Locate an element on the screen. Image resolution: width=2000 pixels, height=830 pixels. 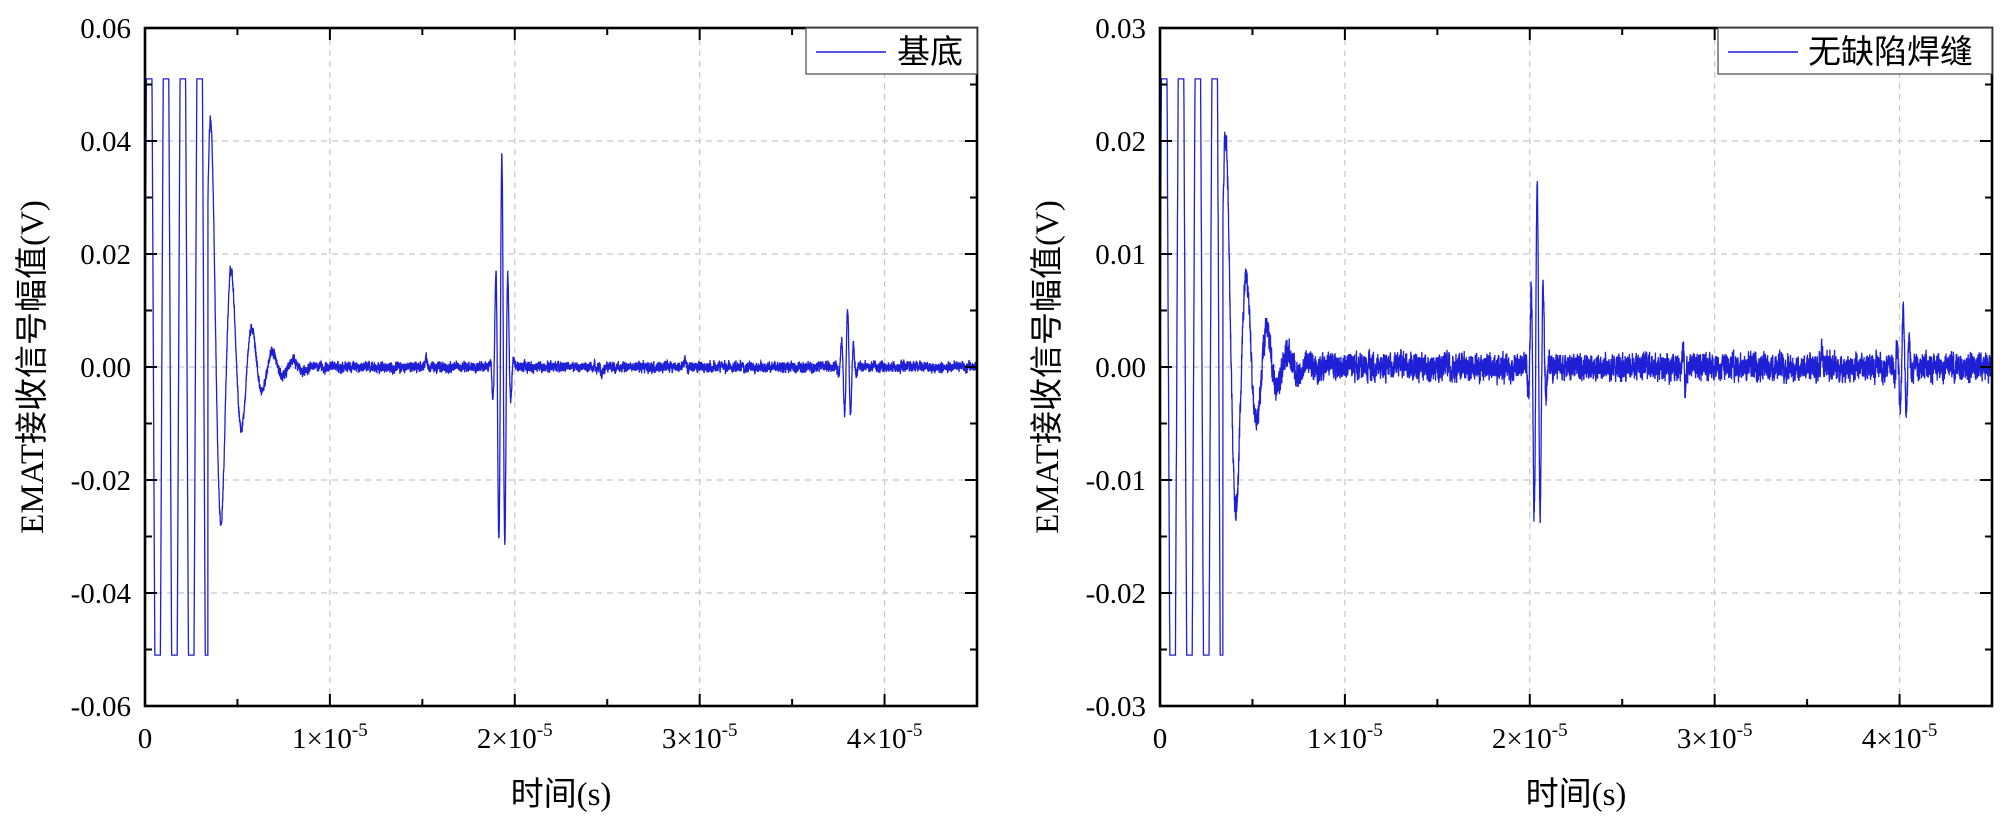
y-tick-labels: -0.06 -0.04 -0.02 0.00 0.02 0.04 0.06 is located at coordinates (101, 368).